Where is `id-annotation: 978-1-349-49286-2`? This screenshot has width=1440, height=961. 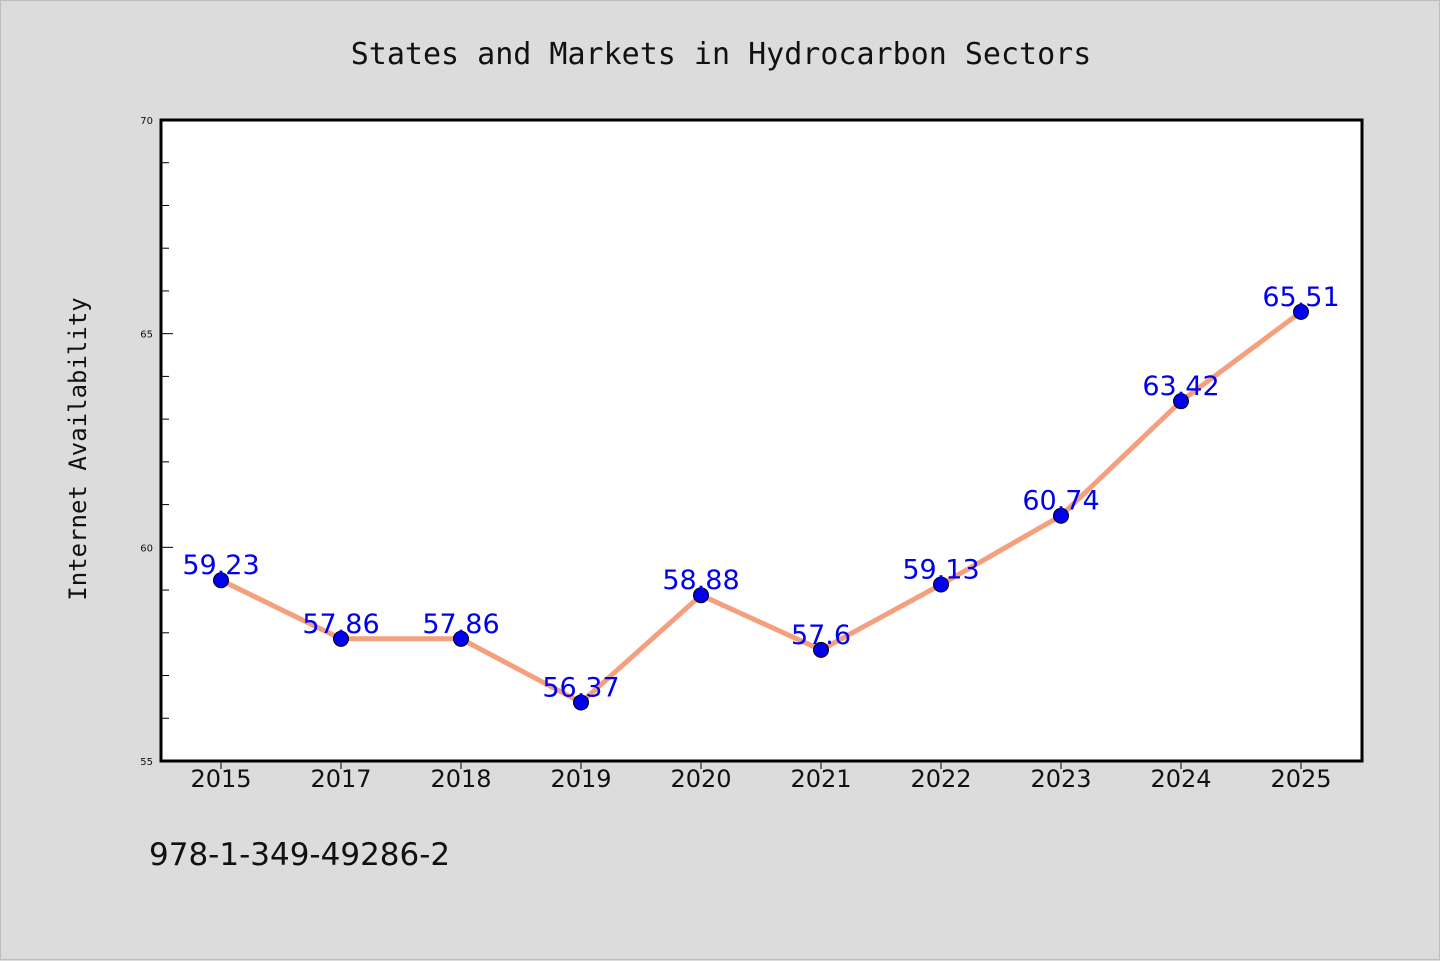 id-annotation: 978-1-349-49286-2 is located at coordinates (299, 855).